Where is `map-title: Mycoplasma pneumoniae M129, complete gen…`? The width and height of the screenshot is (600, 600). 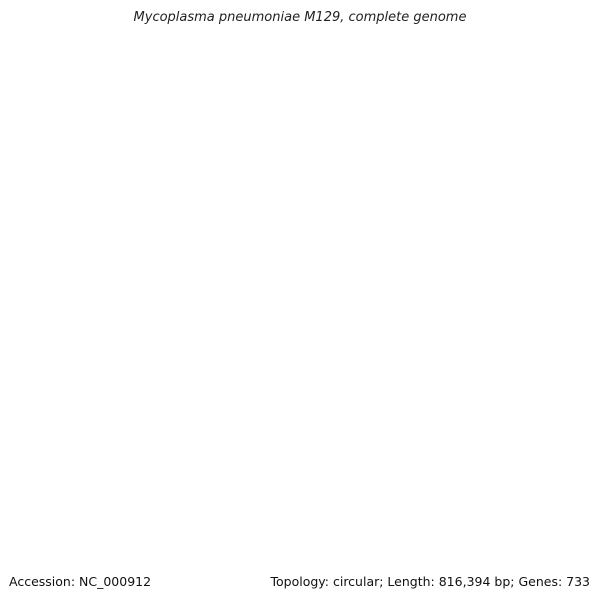
map-title: Mycoplasma pneumoniae M129, complete gen… is located at coordinates (300, 17).